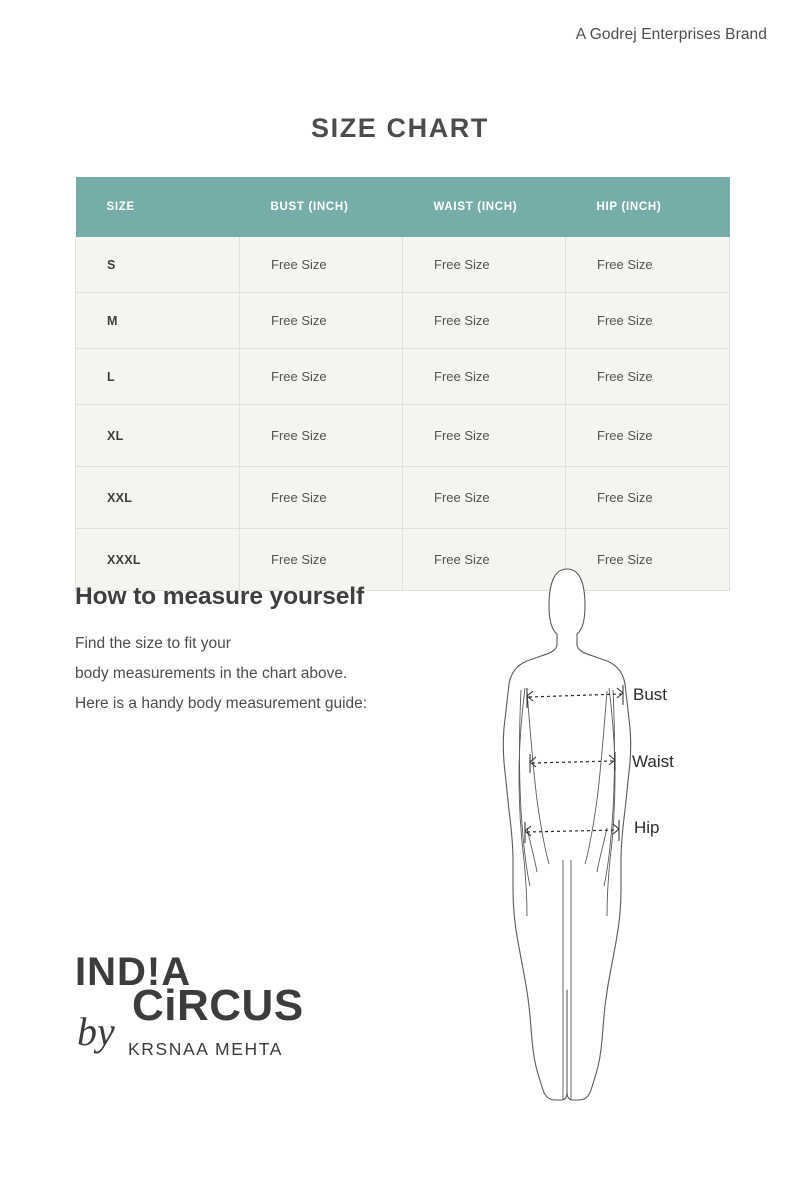  I want to click on table-header-row: SIZE BUST (INCH) WAIST (INCH) HIP (INCH), so click(402, 207).